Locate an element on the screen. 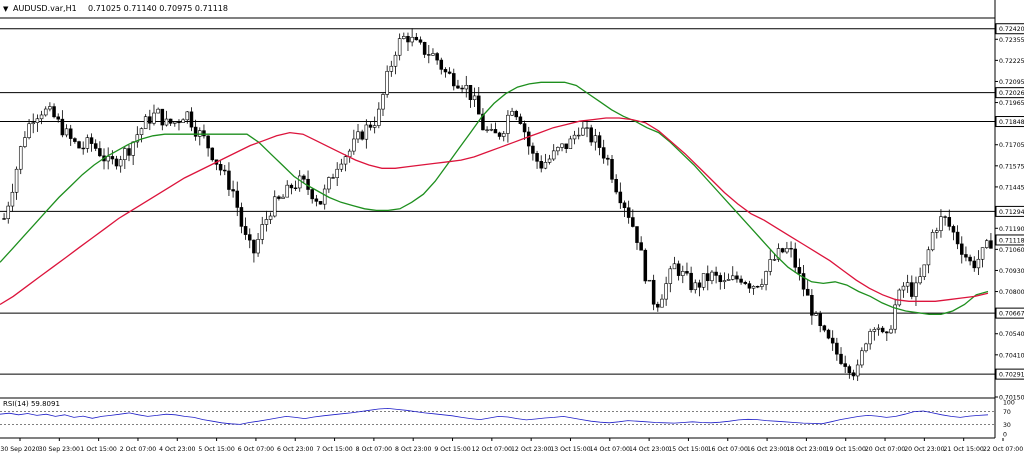 The width and height of the screenshot is (1024, 458). time-tick-label: 14 Oct 07:00 is located at coordinates (610, 449).